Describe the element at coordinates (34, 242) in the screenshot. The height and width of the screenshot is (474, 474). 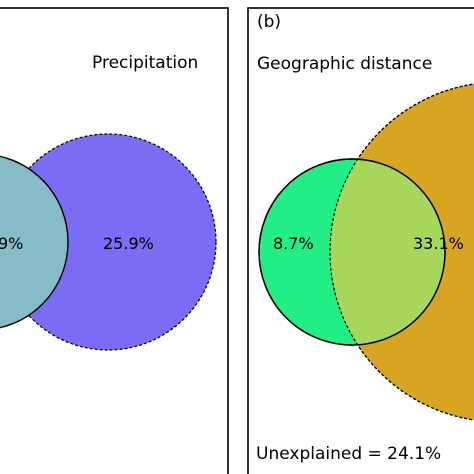
I see `overlap-region-a` at that location.